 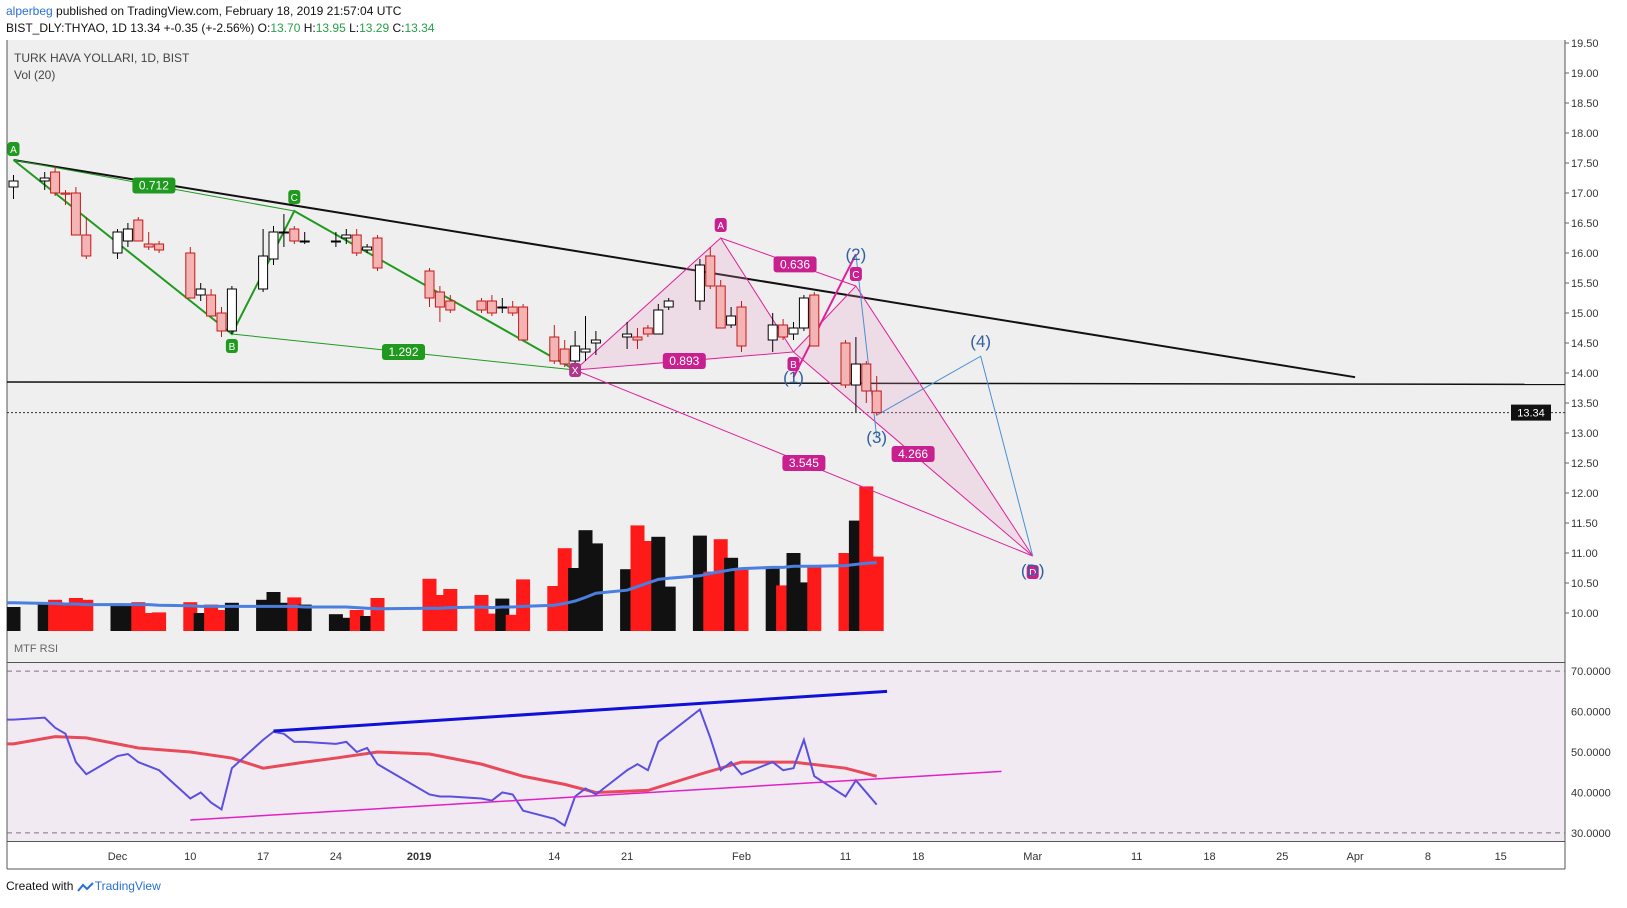 What do you see at coordinates (1585, 344) in the screenshot?
I see `price-tick-label: 14.50` at bounding box center [1585, 344].